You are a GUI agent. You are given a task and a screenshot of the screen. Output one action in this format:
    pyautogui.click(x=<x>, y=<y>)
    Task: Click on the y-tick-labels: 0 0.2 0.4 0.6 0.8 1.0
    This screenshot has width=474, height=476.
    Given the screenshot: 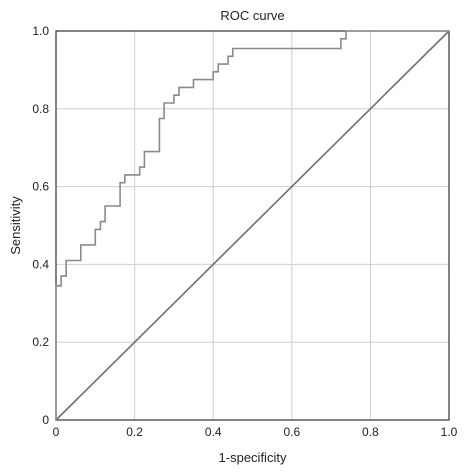 What is the action you would take?
    pyautogui.click(x=40, y=225)
    